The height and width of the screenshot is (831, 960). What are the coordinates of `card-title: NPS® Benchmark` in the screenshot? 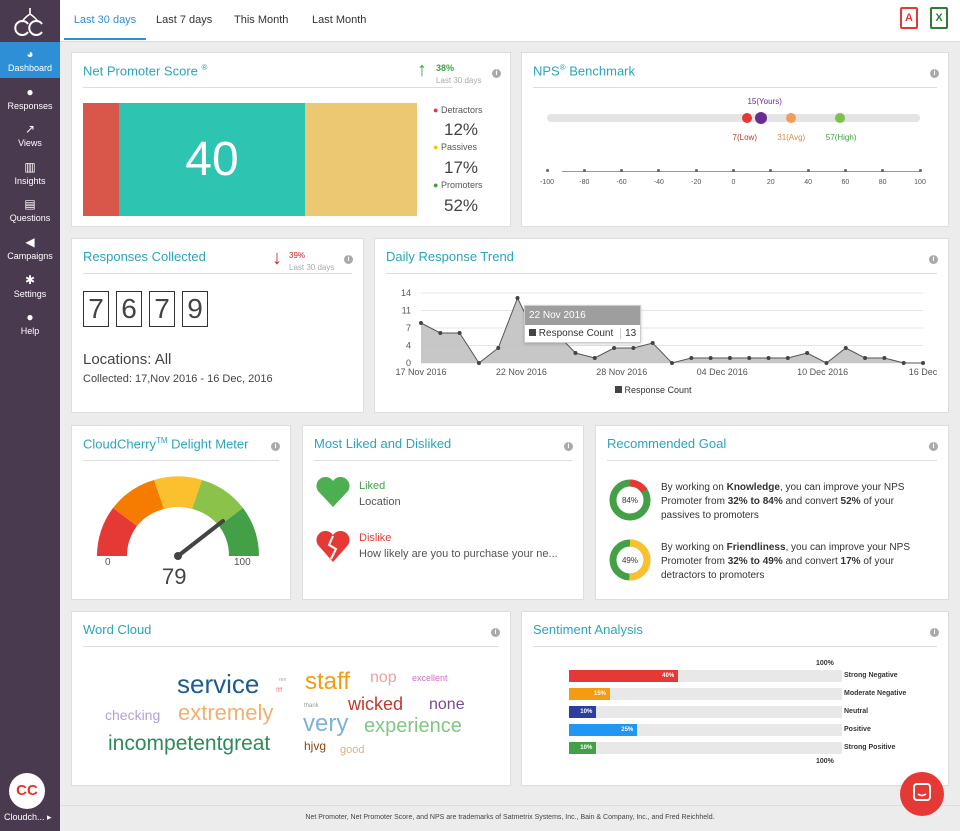 It's located at (584, 71).